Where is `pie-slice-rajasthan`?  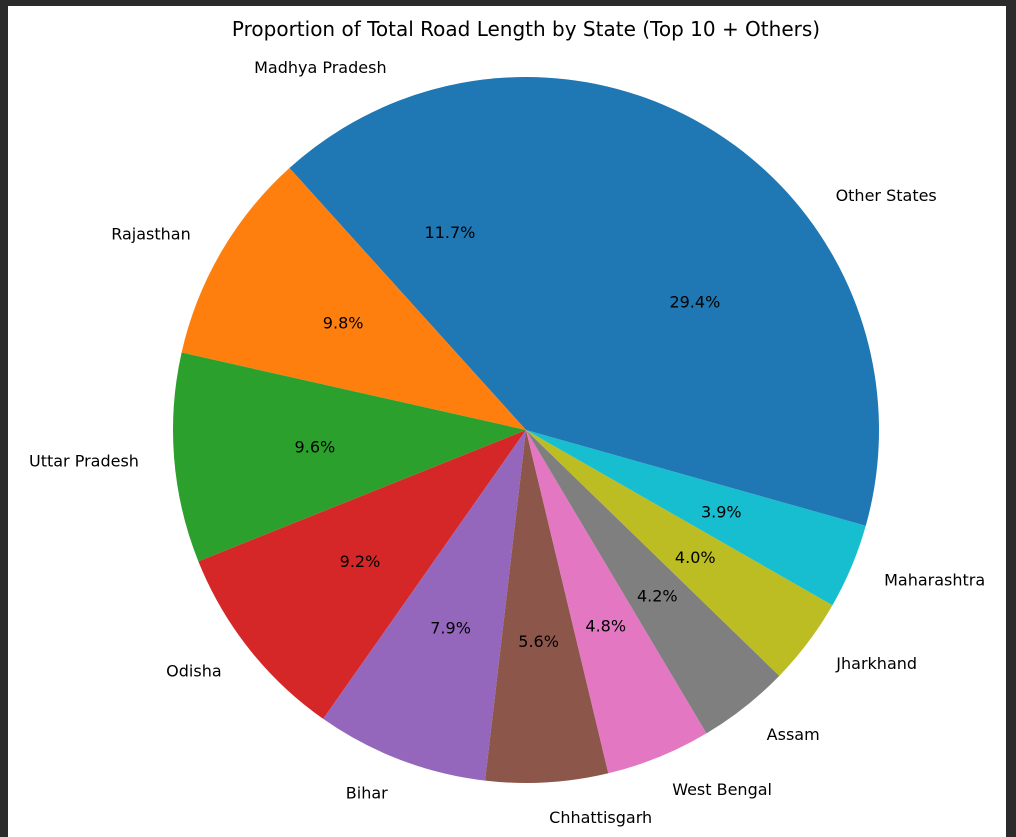
pie-slice-rajasthan is located at coordinates (353, 299).